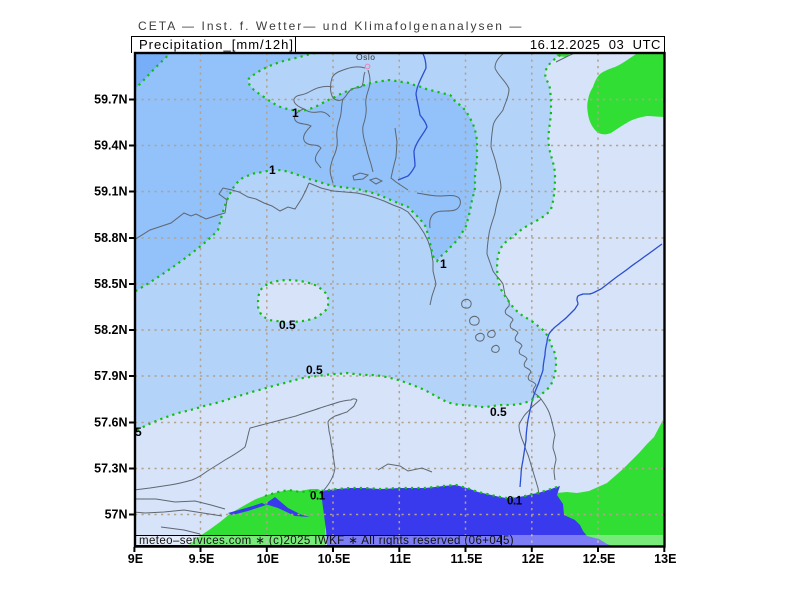 The width and height of the screenshot is (800, 600). Describe the element at coordinates (110, 330) in the screenshot. I see `svg-text: 58.2N` at that location.